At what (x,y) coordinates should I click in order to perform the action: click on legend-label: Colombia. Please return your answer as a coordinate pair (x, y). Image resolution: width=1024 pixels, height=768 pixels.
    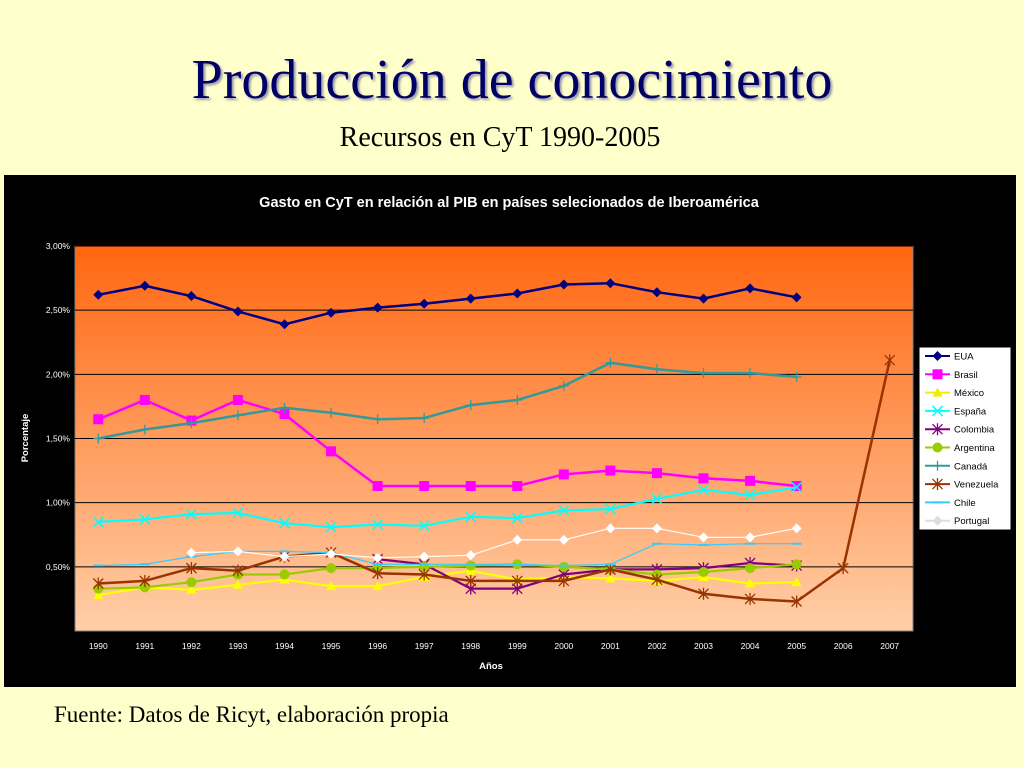
    Looking at the image, I should click on (974, 430).